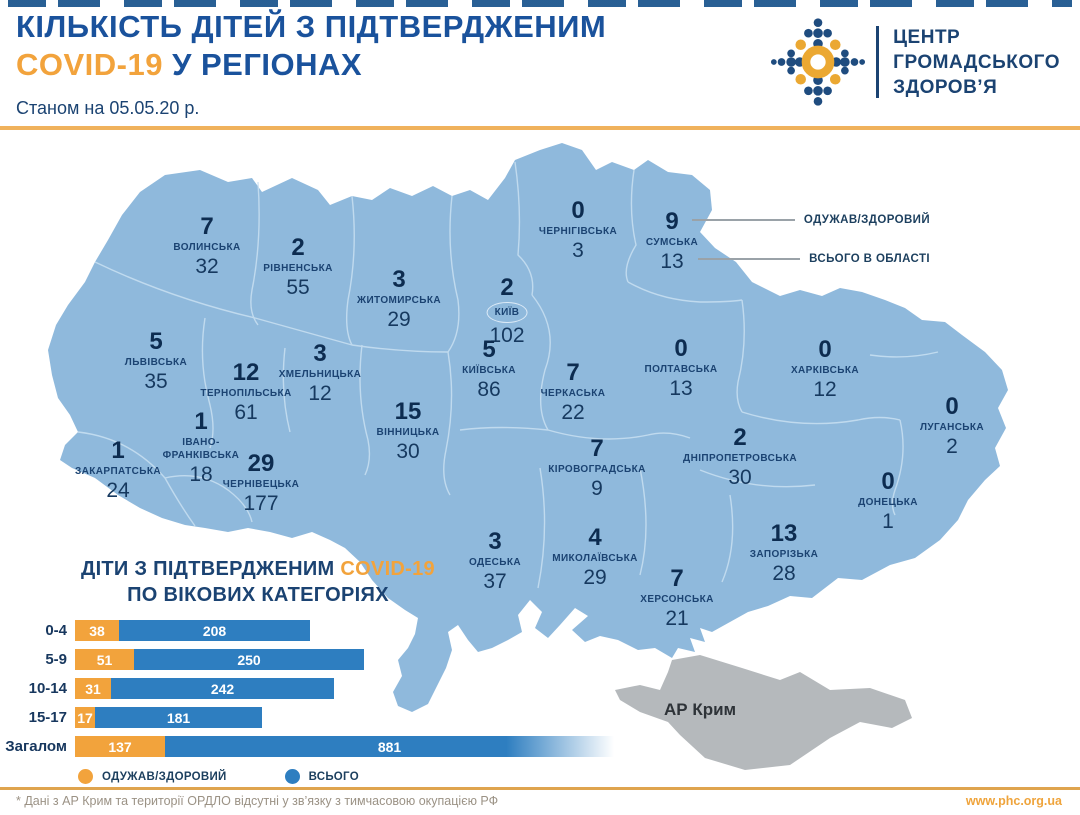  What do you see at coordinates (292, 776) in the screenshot?
I see `total-dot-icon` at bounding box center [292, 776].